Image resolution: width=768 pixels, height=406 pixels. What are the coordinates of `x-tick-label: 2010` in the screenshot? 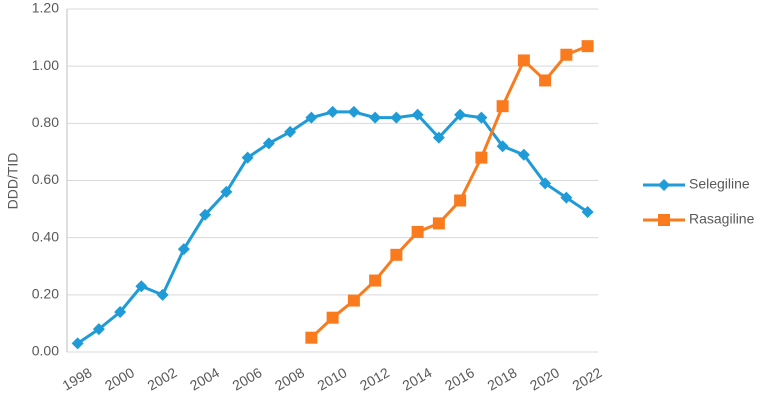 It's located at (331, 379).